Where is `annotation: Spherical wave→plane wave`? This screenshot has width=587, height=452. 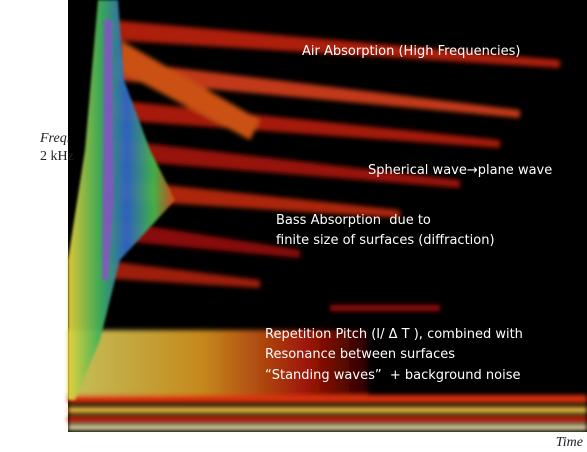
annotation: Spherical wave→plane wave is located at coordinates (460, 170).